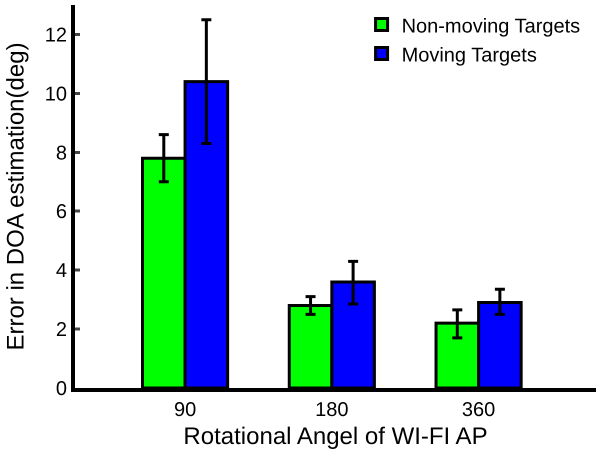 The width and height of the screenshot is (601, 463). Describe the element at coordinates (491, 26) in the screenshot. I see `legend-label: Non-moving Targets` at that location.